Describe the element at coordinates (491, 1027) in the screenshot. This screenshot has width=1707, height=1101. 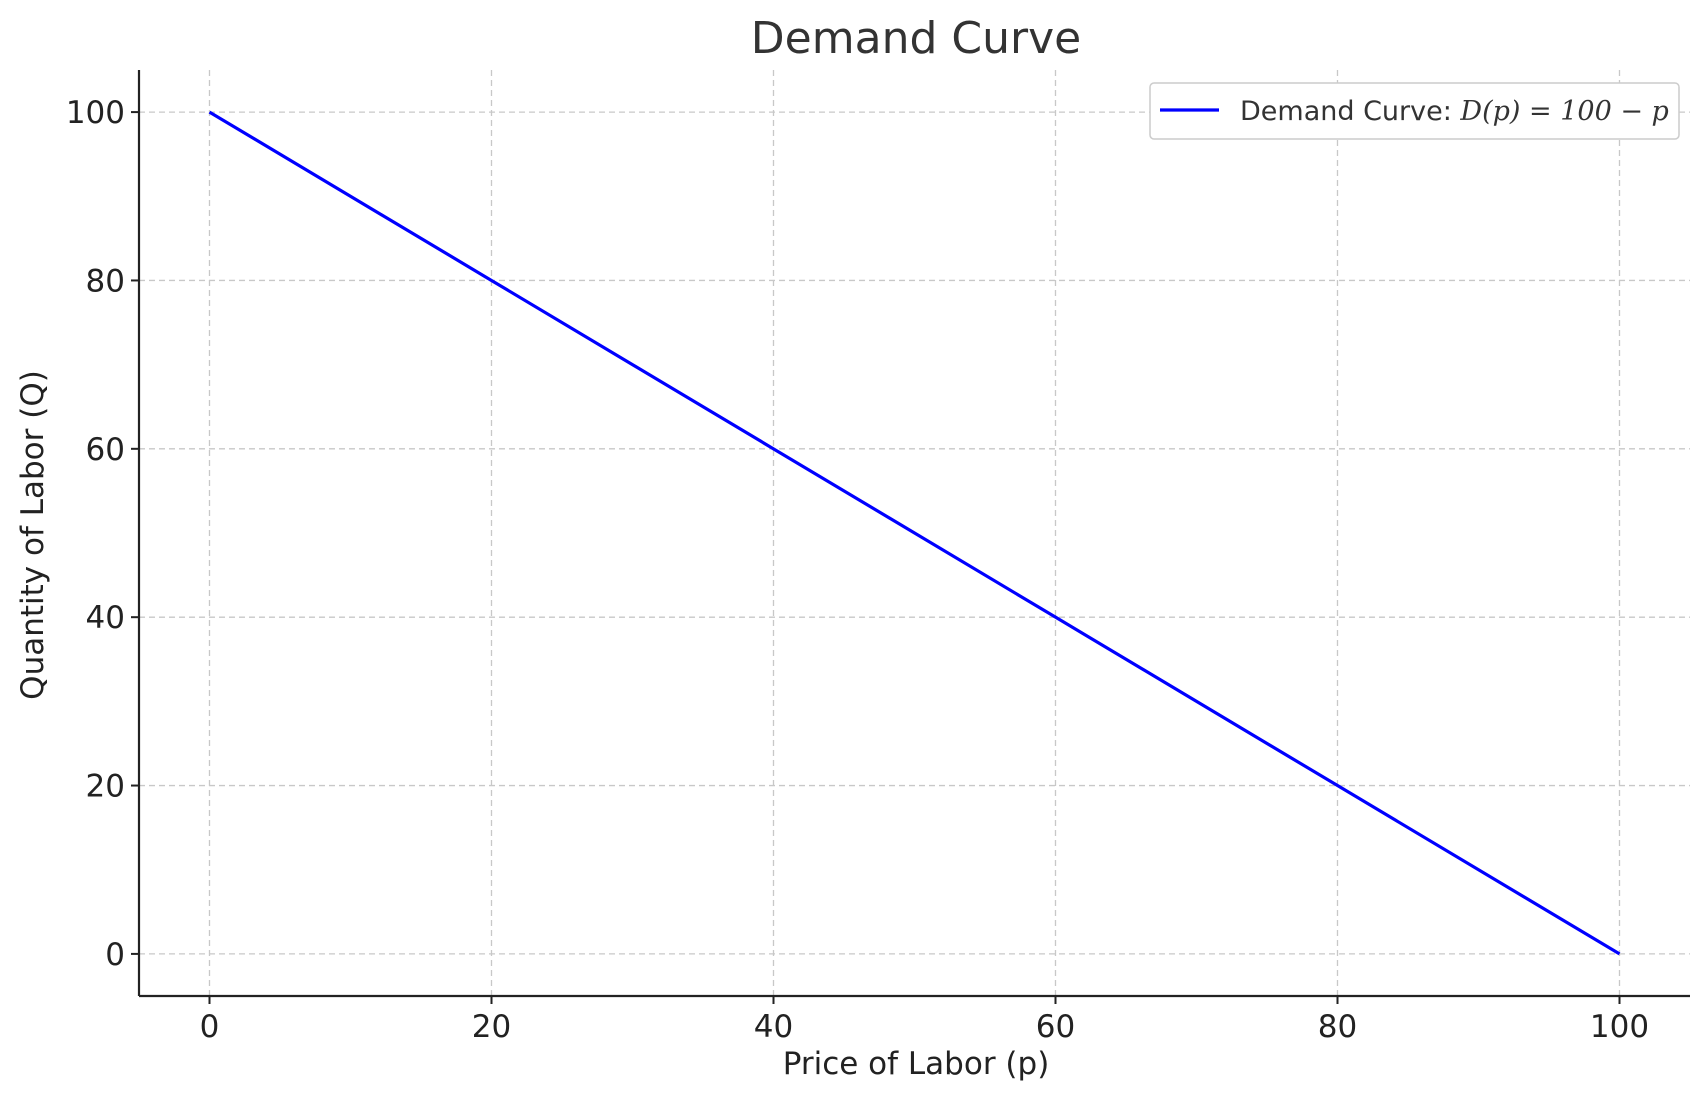
I see `x-tick-label: 20` at that location.